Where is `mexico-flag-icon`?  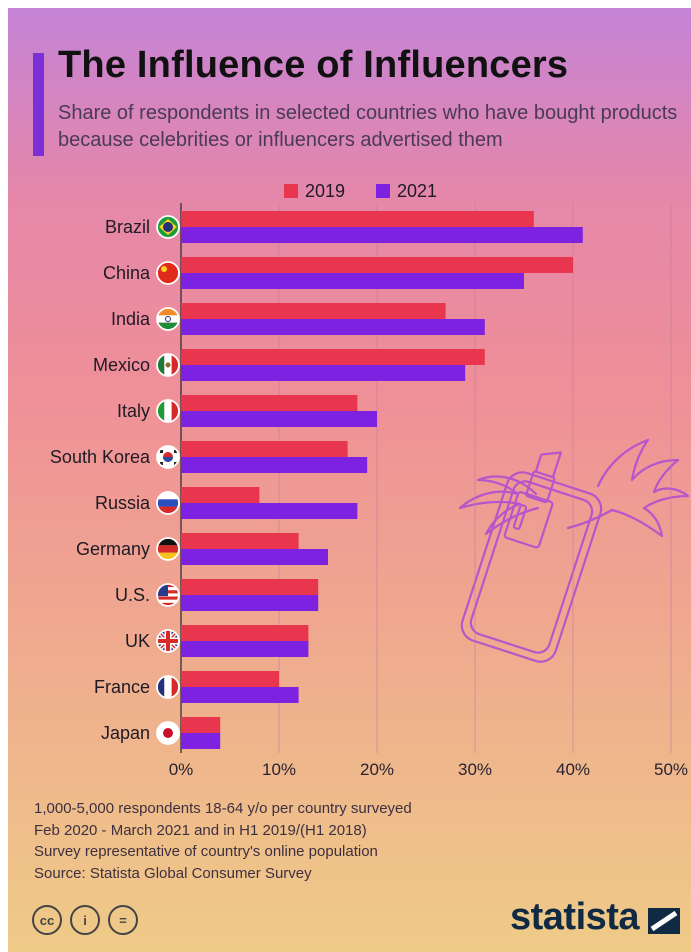
mexico-flag-icon is located at coordinates (168, 365).